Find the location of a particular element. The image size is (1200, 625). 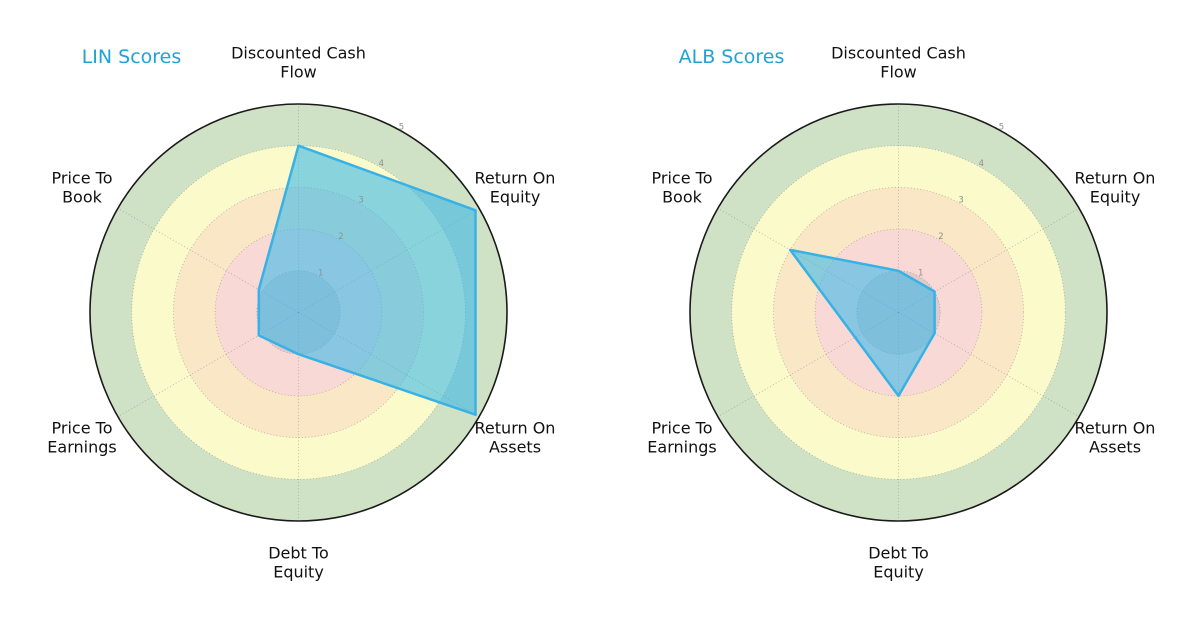

chart-title: LIN Scores is located at coordinates (132, 57).